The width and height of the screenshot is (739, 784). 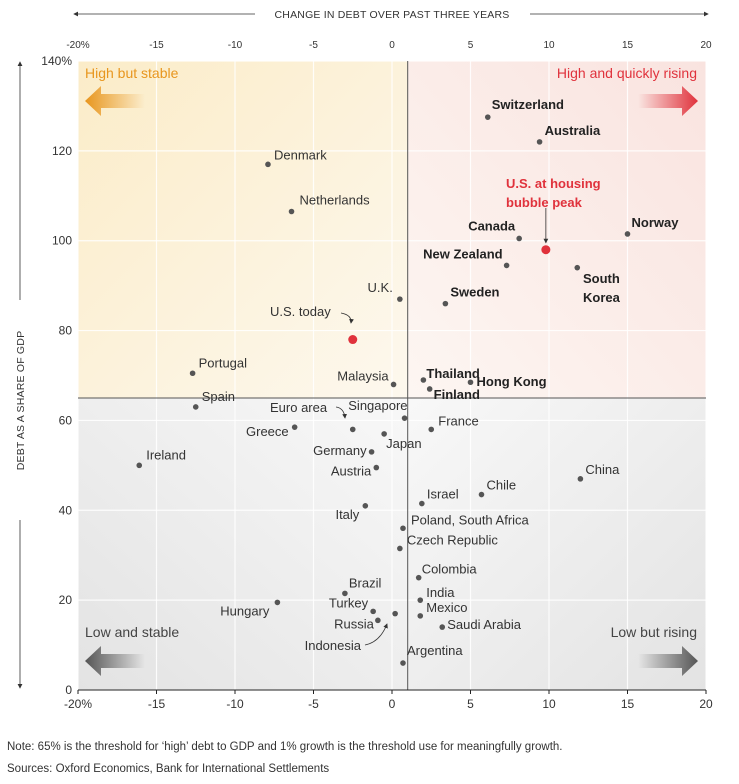 I want to click on data-label: Mexico, so click(x=446, y=607).